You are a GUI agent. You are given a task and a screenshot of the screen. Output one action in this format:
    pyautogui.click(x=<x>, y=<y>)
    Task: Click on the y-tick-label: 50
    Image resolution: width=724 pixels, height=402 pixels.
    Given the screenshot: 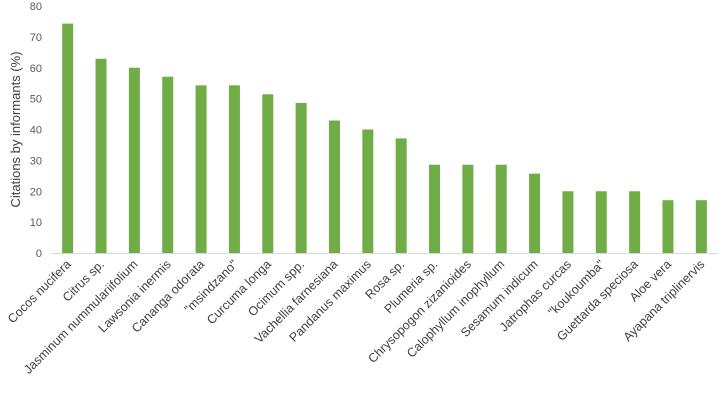 What is the action you would take?
    pyautogui.click(x=36, y=100)
    